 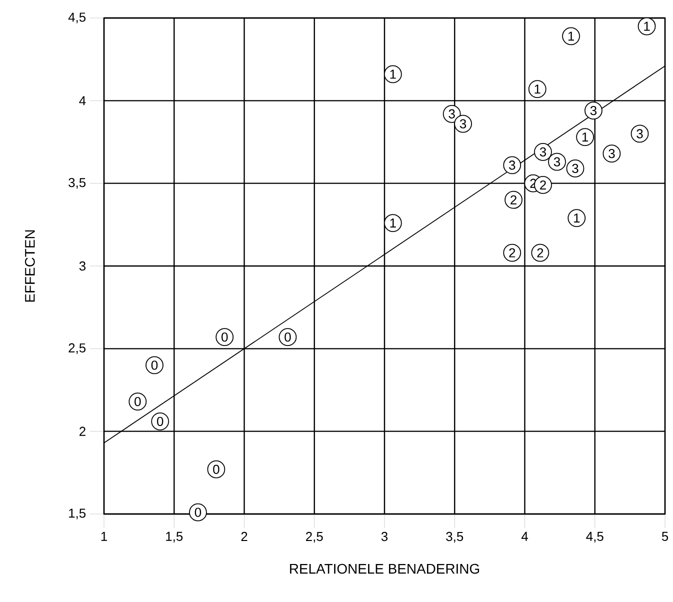 What do you see at coordinates (665, 536) in the screenshot?
I see `x-tick-label: 5` at bounding box center [665, 536].